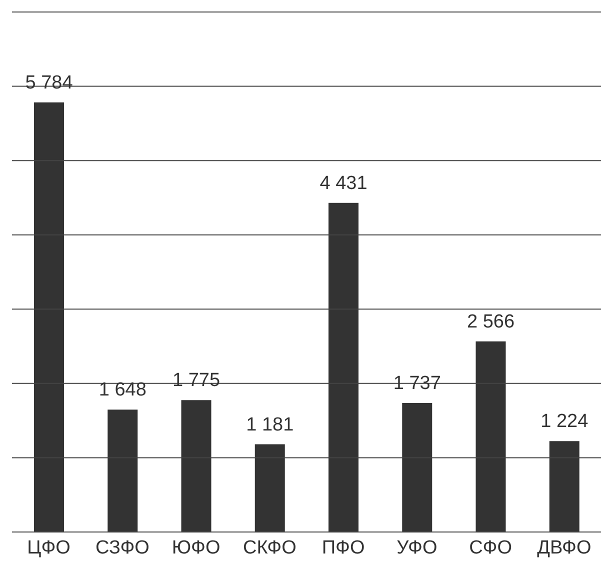 This screenshot has height=570, width=601. Describe the element at coordinates (270, 425) in the screenshot. I see `data-label: 1 181` at that location.